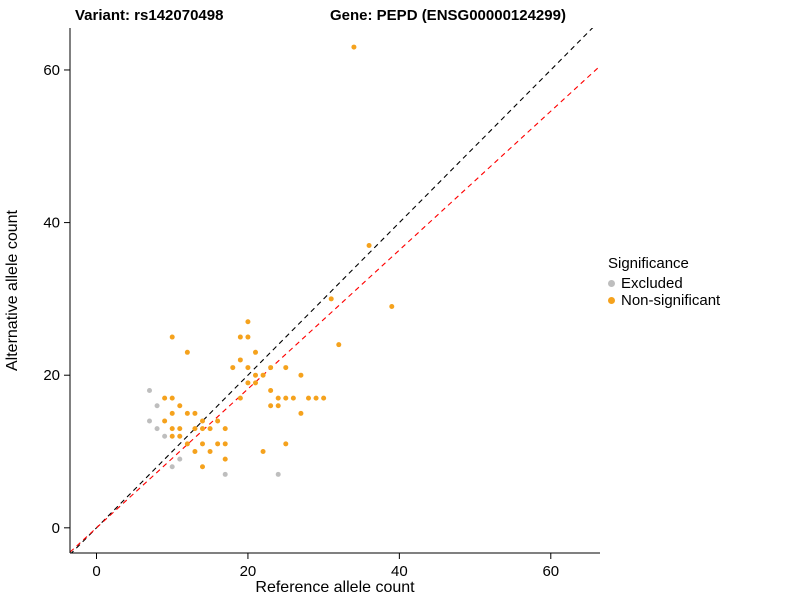 The height and width of the screenshot is (600, 800). I want to click on legend-label-non-significant: Non-significant, so click(671, 300).